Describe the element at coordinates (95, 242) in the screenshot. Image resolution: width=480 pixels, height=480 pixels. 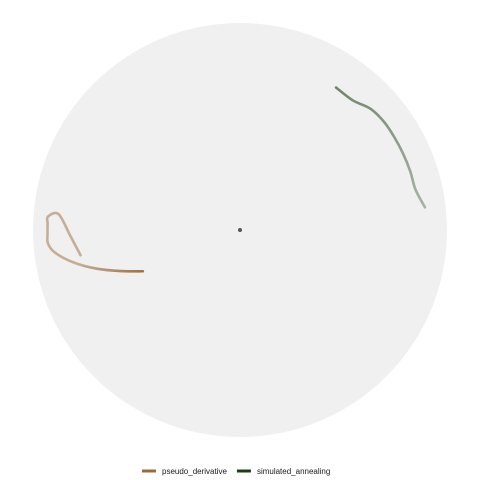
I see `series-line-pseudo-derivative` at that location.